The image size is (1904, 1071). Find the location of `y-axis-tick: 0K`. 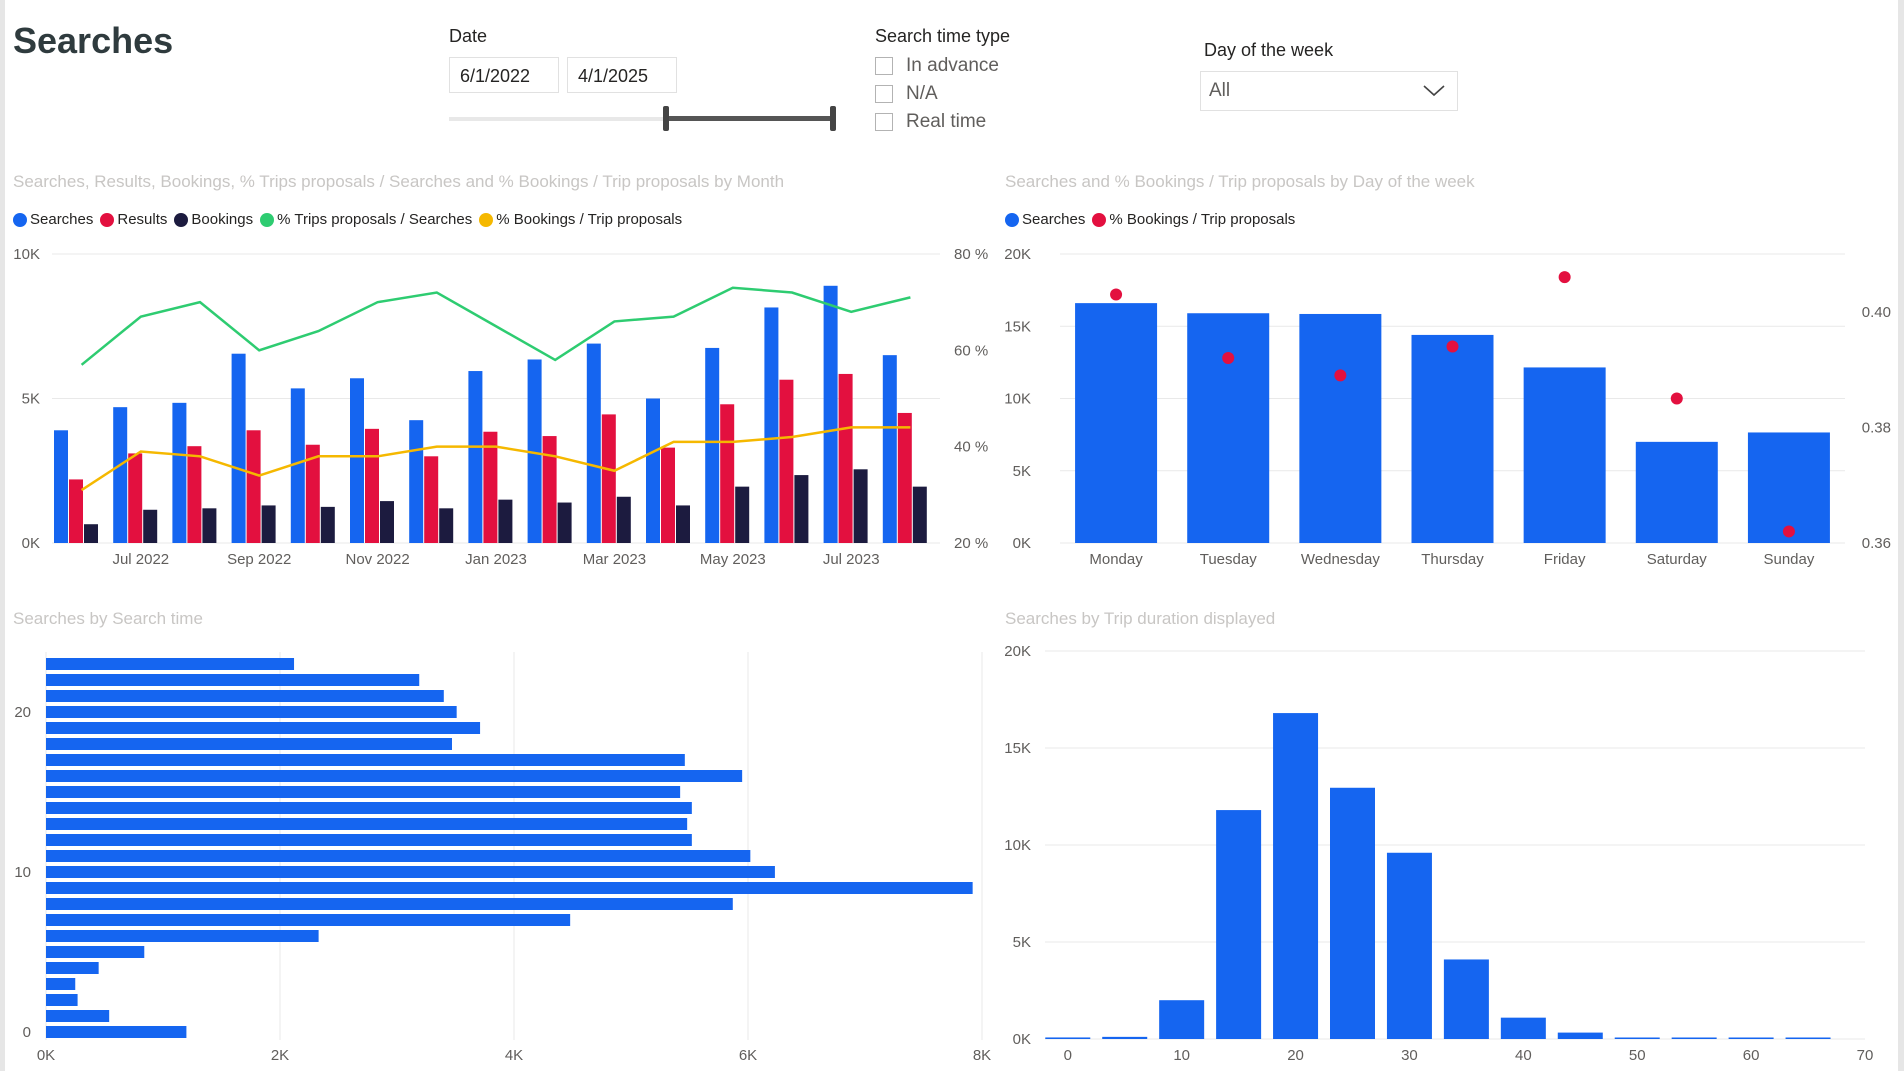

y-axis-tick: 0K is located at coordinates (31, 543).